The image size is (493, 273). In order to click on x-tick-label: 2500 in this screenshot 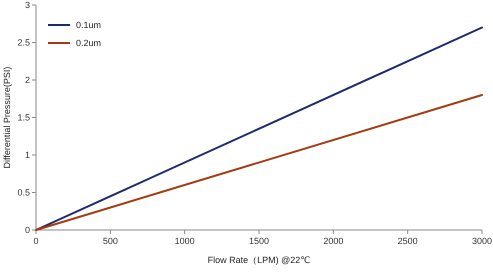, I will do `click(408, 241)`.